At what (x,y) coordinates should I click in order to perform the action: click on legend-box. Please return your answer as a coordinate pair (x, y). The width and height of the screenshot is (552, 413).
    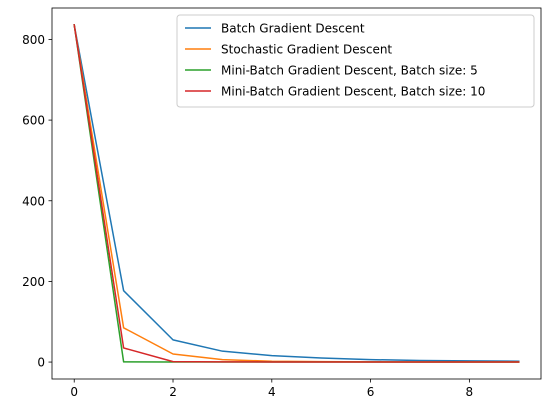
    Looking at the image, I should click on (355, 61).